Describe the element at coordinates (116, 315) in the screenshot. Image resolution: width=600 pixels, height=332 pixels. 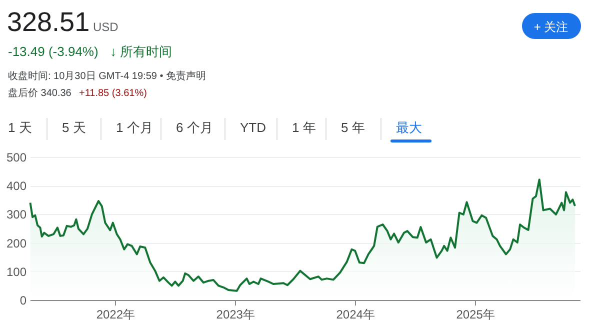
I see `x-tick-label: 2022年` at that location.